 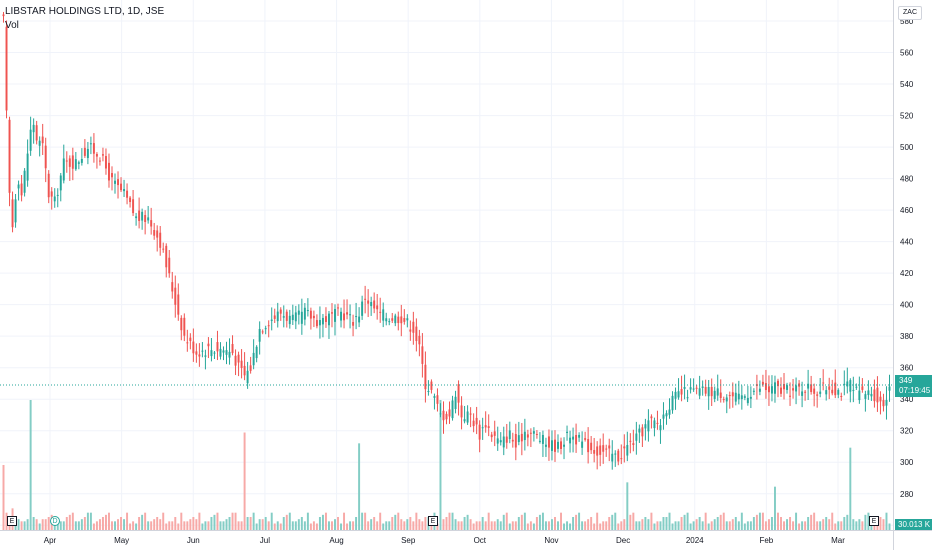 I want to click on time-tick-label: Aug, so click(x=336, y=540).